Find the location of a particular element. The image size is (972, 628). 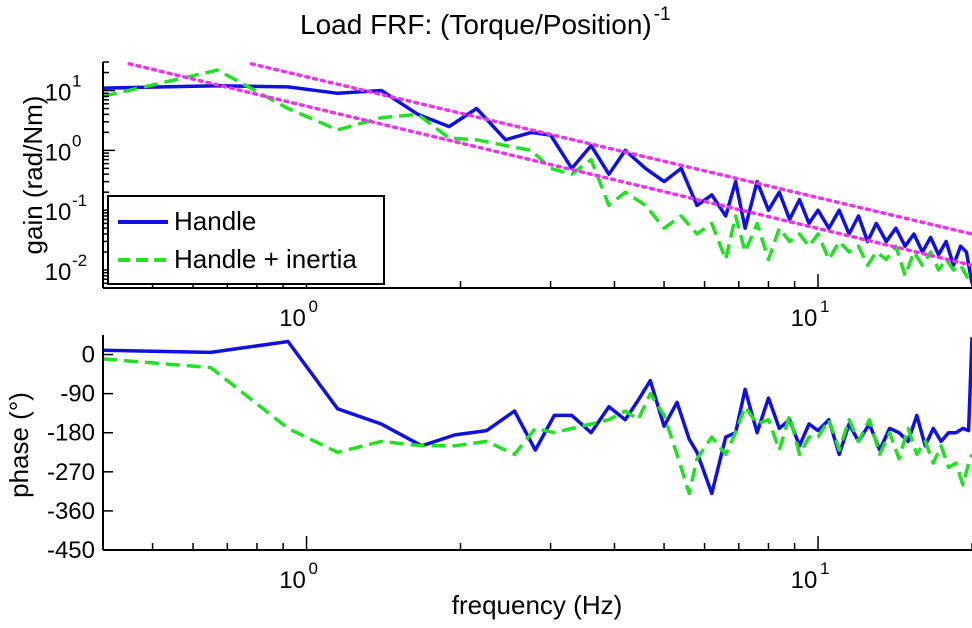

chart-title: Load FRF: (Torque/Position) -1 is located at coordinates (485, 22).